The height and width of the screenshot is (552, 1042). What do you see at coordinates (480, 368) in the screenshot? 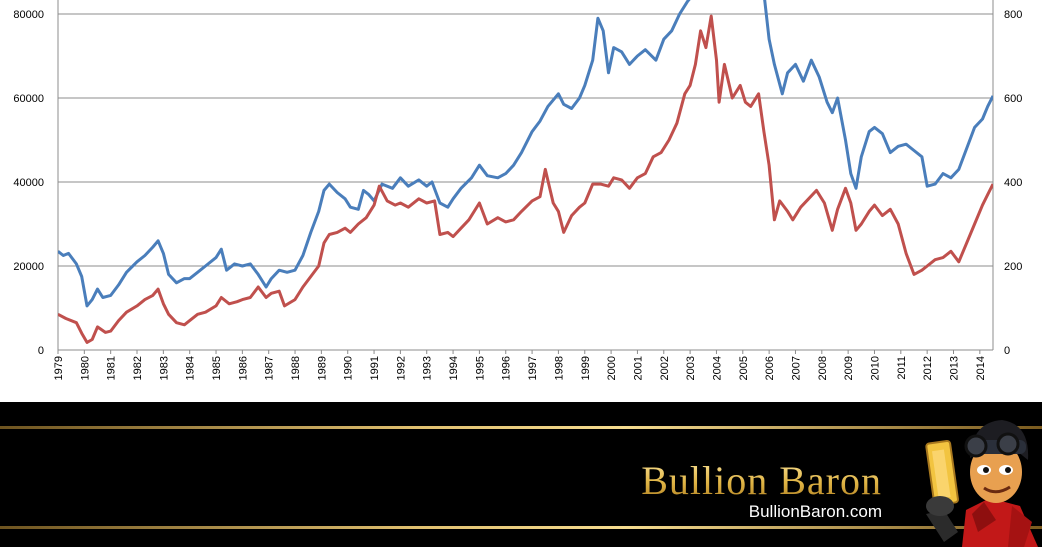
I see `x-tick-1995: 1995` at bounding box center [480, 368].